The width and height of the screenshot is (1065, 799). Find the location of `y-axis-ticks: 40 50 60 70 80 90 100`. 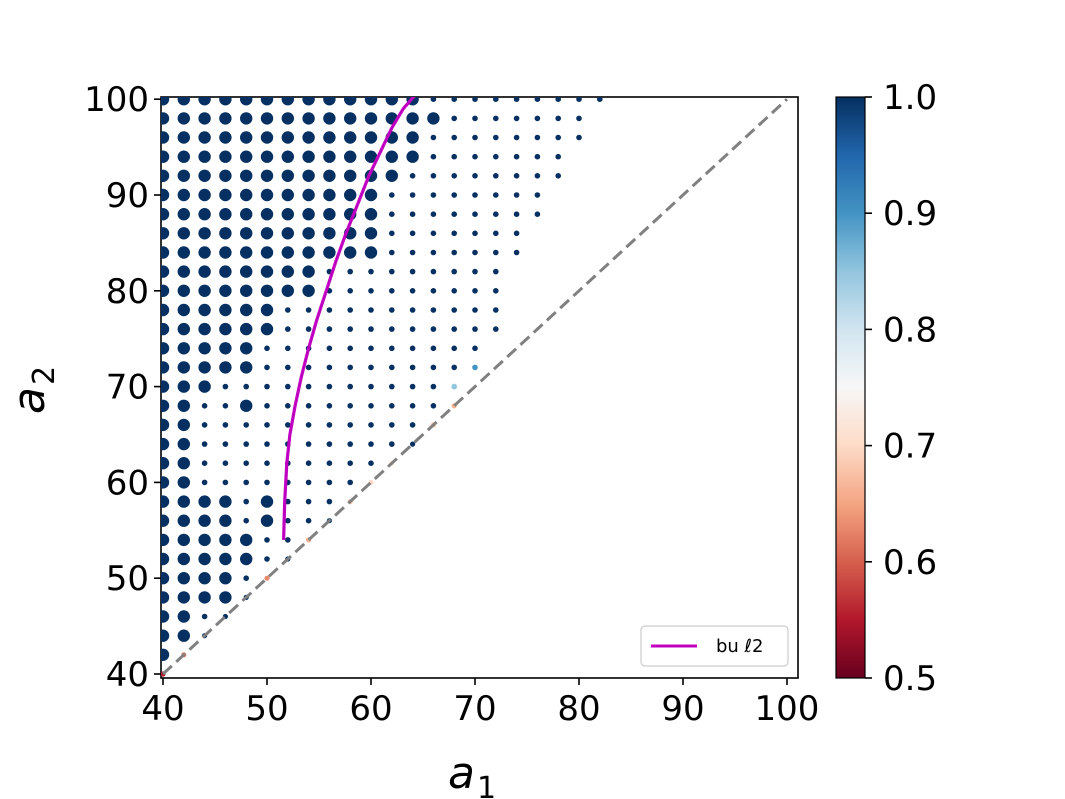

y-axis-ticks: 40 50 60 70 80 90 100 is located at coordinates (122, 387).